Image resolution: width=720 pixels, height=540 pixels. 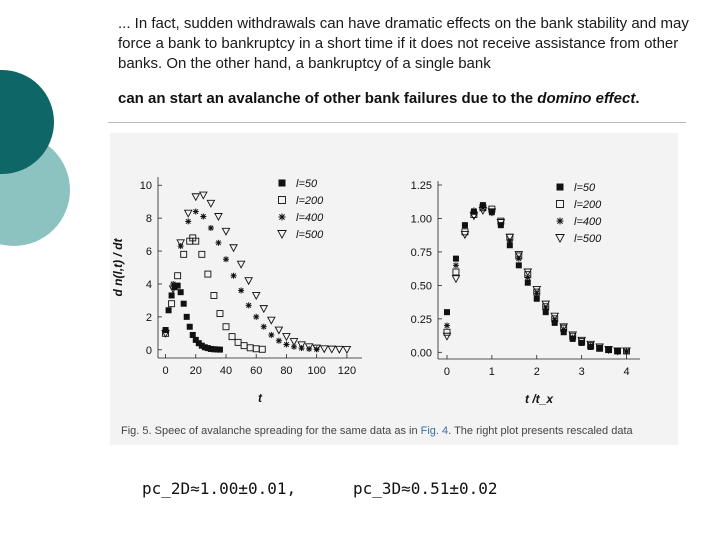 What do you see at coordinates (582, 372) in the screenshot?
I see `chart-1-x-tick-label: 3` at bounding box center [582, 372].